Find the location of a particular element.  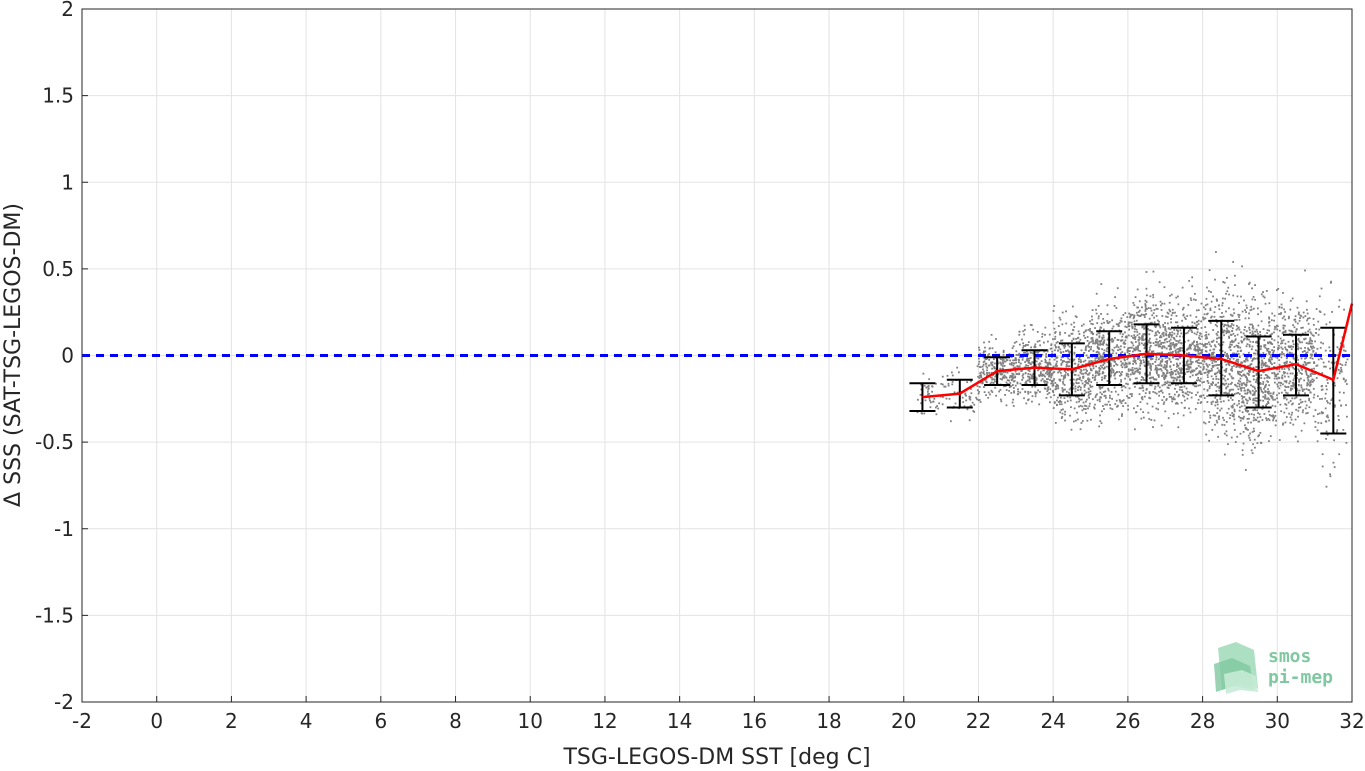

x-tick-label: 18 is located at coordinates (828, 721).